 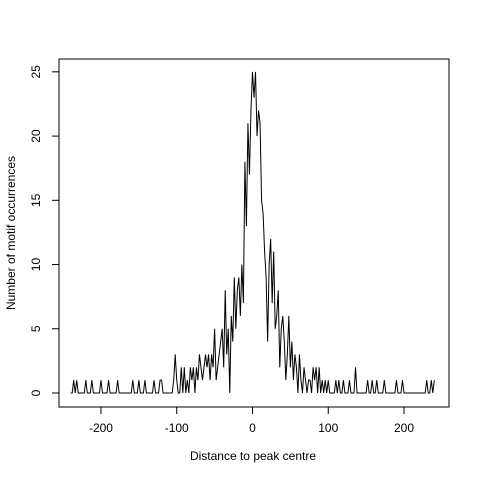 What do you see at coordinates (177, 428) in the screenshot?
I see `x-tick-label: -100` at bounding box center [177, 428].